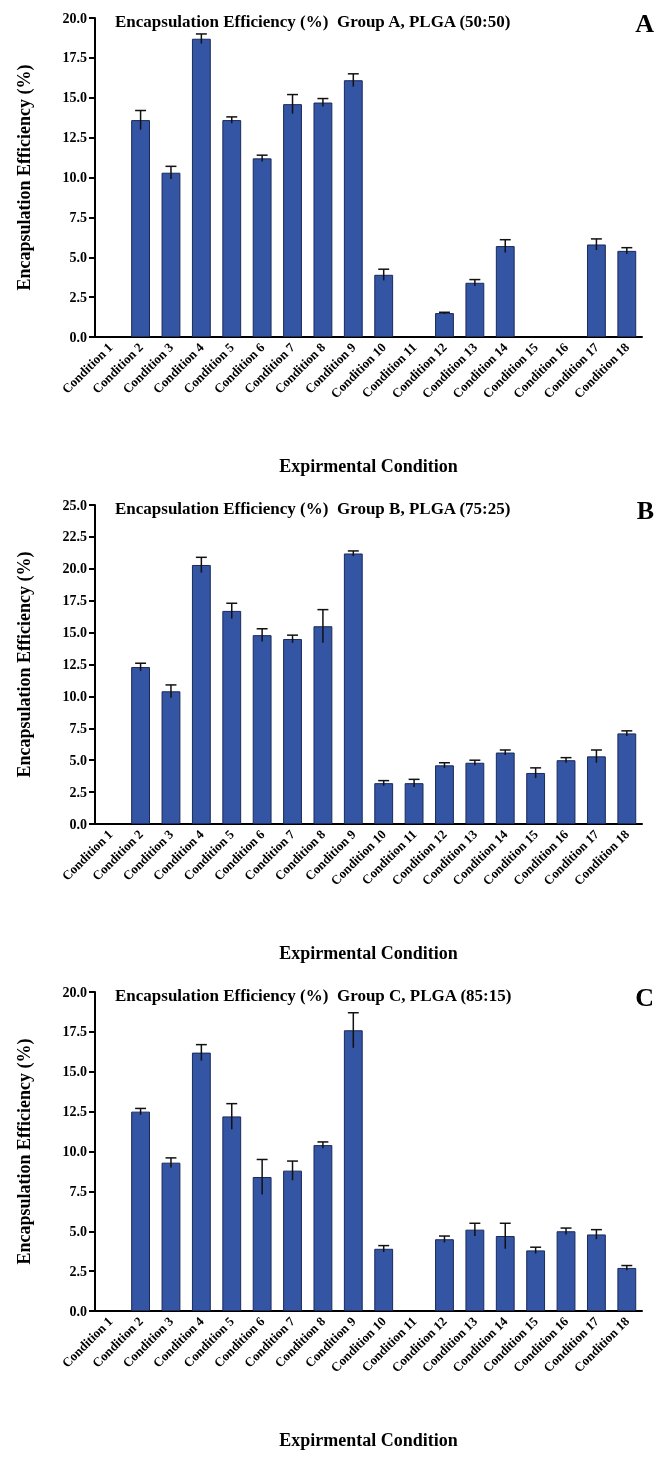 The image size is (662, 1462). I want to click on annotation: C, so click(644, 997).